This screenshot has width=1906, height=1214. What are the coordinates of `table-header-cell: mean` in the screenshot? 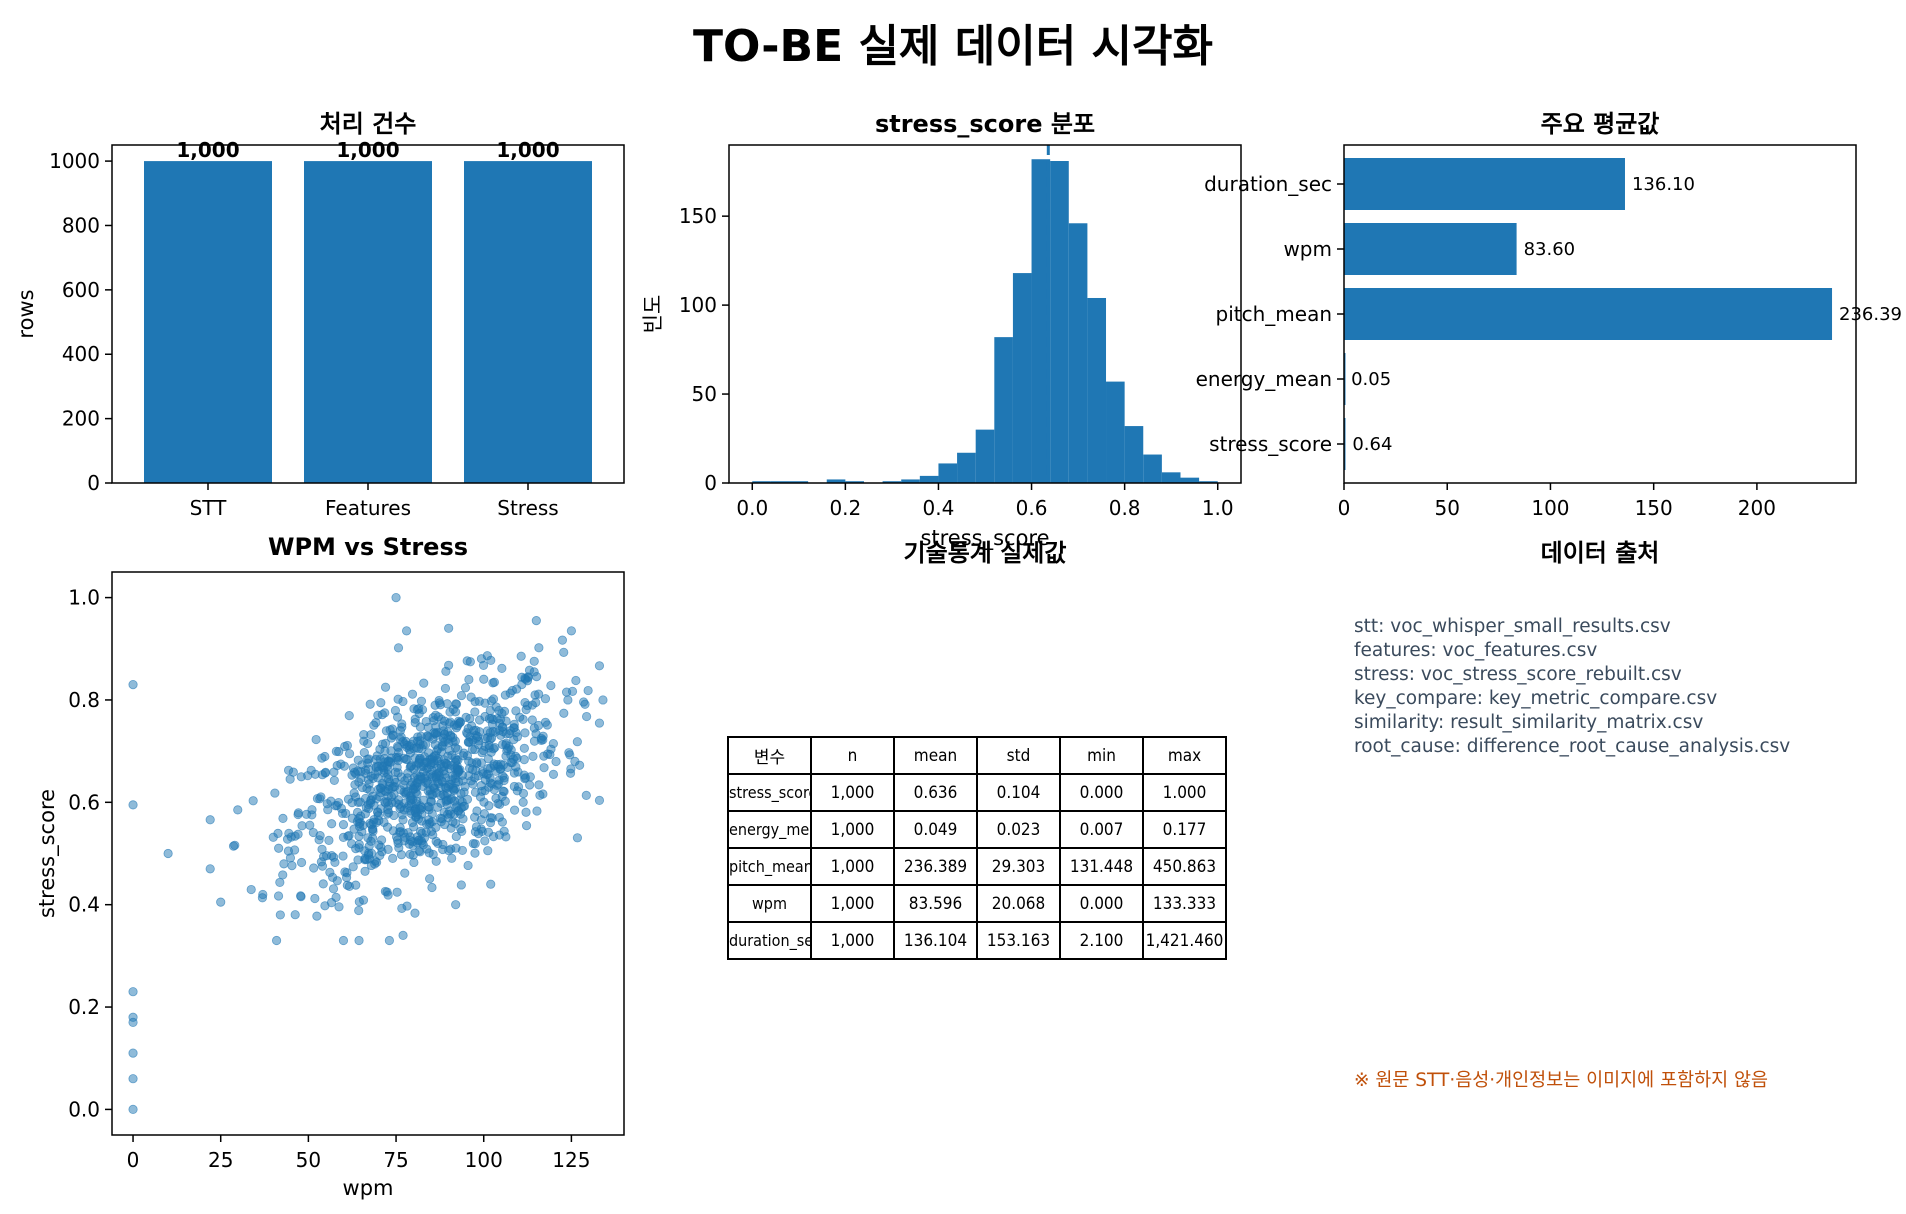 It's located at (935, 755).